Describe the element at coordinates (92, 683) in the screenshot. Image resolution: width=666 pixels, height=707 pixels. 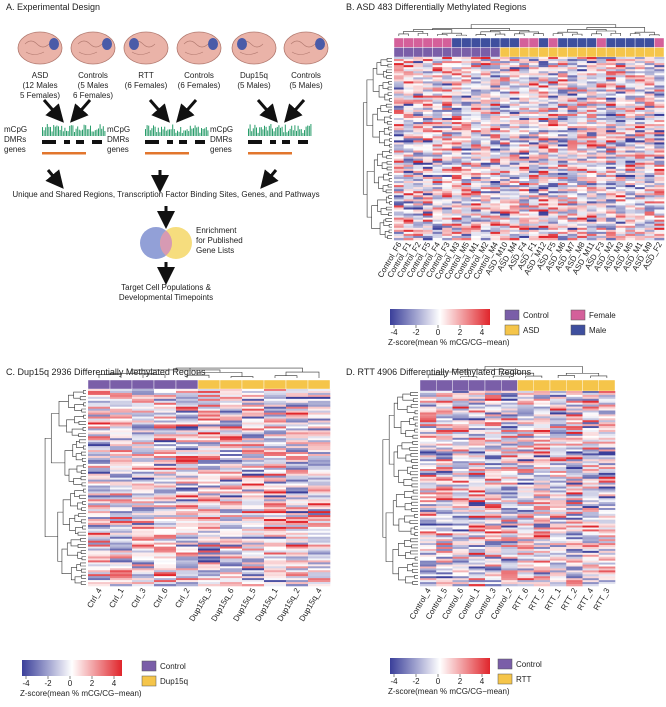
I see `colorbar-tick-label: 2` at that location.